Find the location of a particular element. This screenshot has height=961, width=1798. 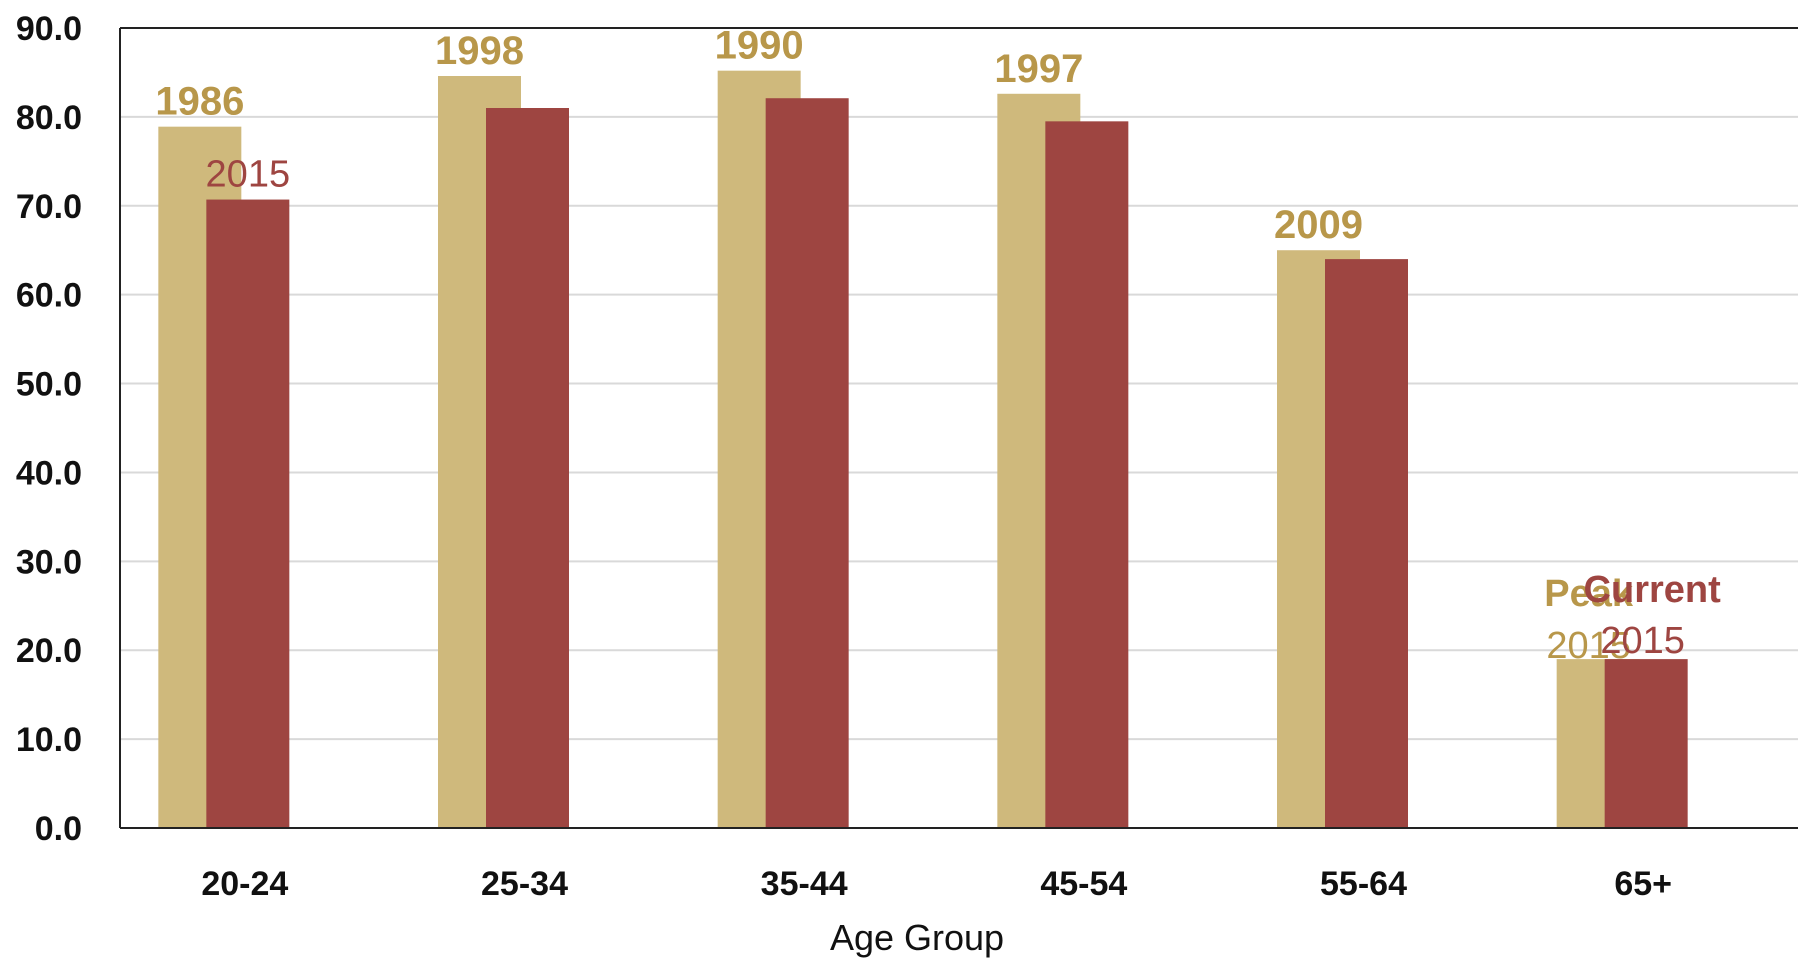

y-tick-label: 40.0 is located at coordinates (49, 473).